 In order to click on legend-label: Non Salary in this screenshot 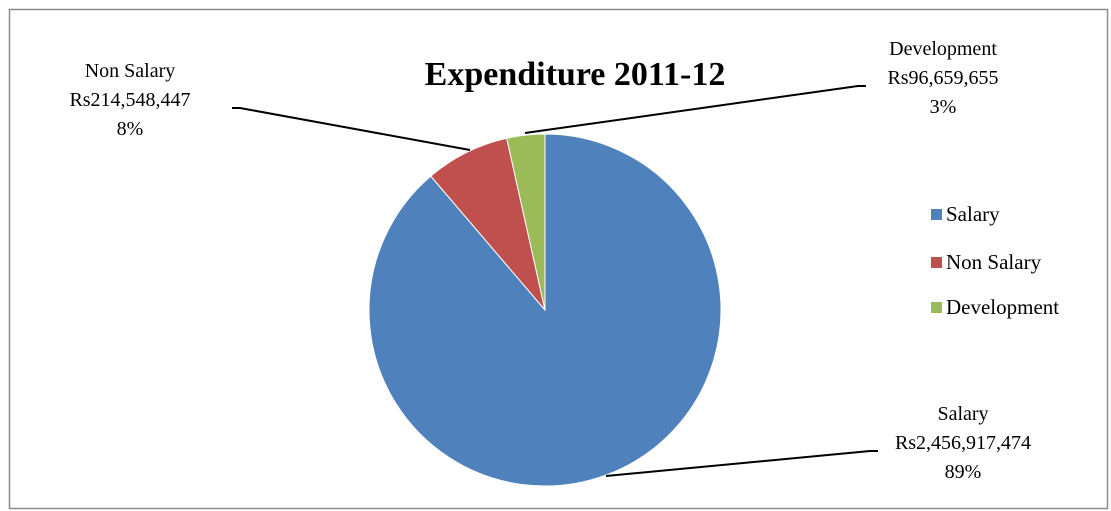, I will do `click(994, 262)`.